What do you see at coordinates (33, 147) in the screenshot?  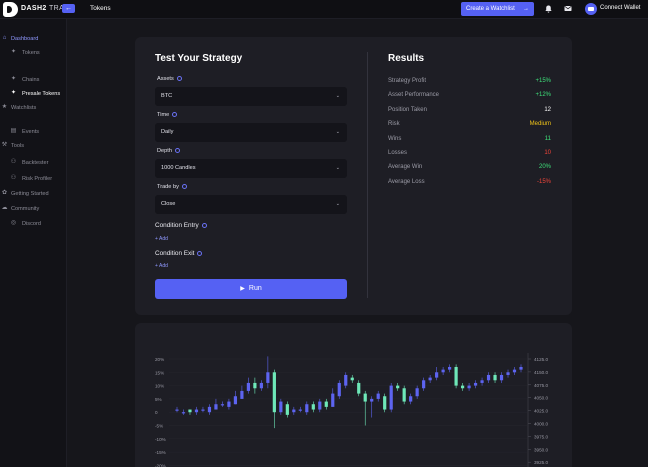 I see `sidebar-item-tools: ⚒ Tools` at bounding box center [33, 147].